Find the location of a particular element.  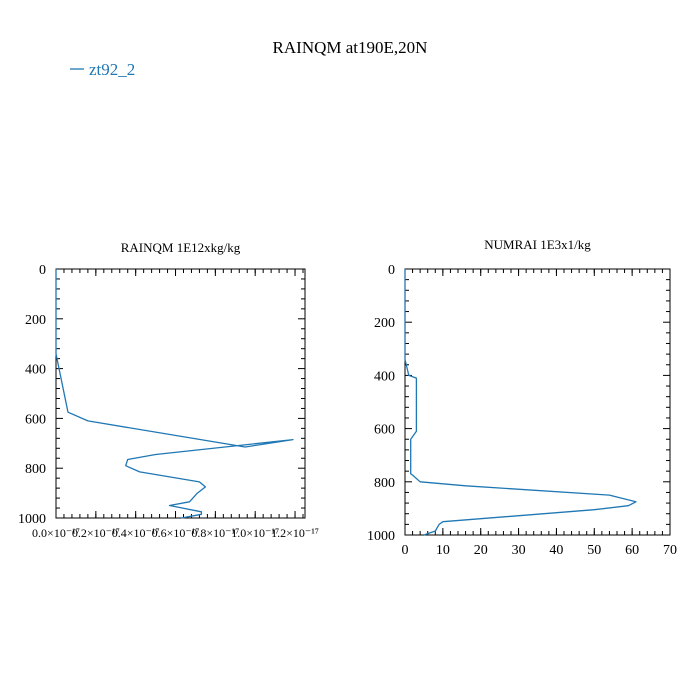

x-tick-label: 70 is located at coordinates (670, 550).